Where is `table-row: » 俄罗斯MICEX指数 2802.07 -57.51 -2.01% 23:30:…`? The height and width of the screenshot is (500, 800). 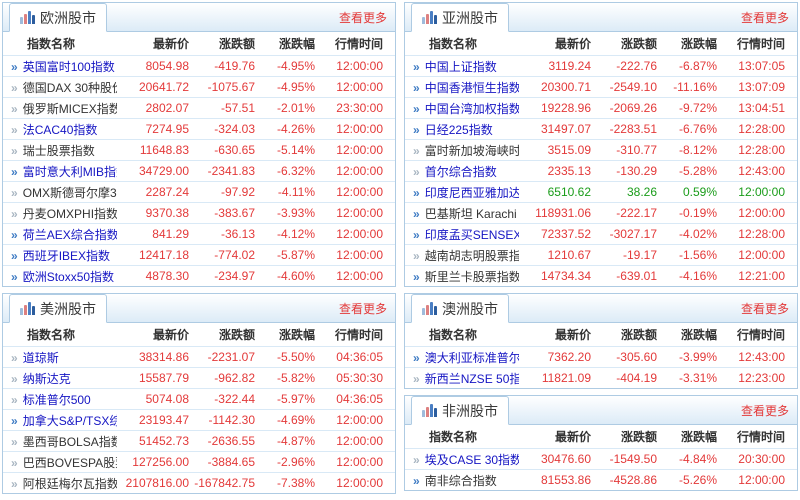
table-row: » 俄罗斯MICEX指数 2802.07 -57.51 -2.01% 23:30:… is located at coordinates (199, 108).